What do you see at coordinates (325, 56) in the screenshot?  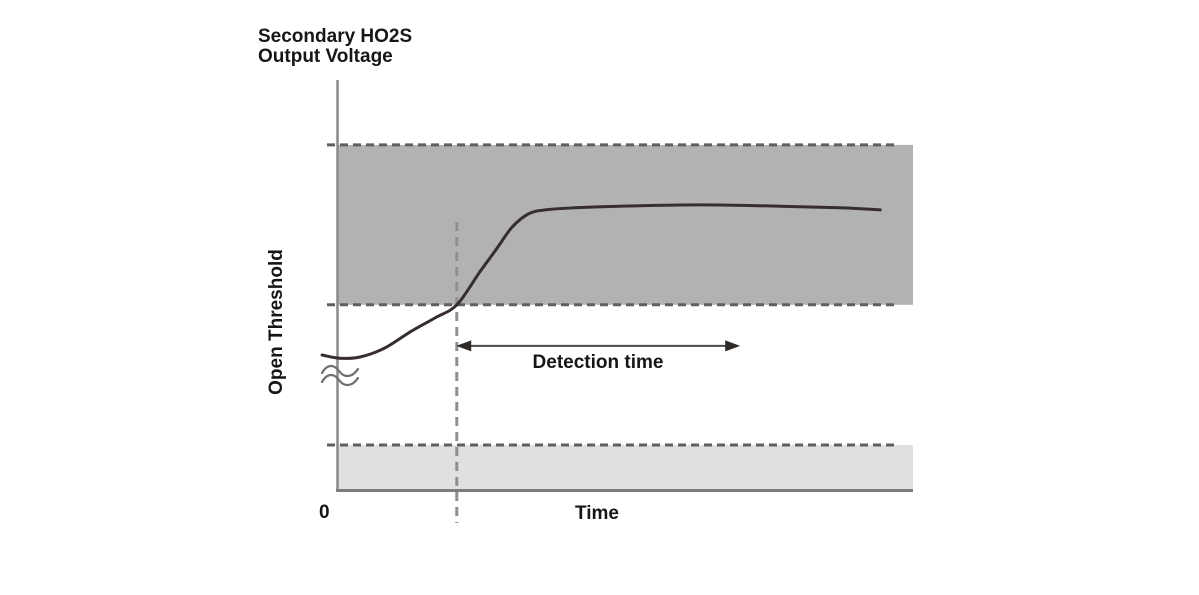 I see `chart-title-line2: Output Voltage` at bounding box center [325, 56].